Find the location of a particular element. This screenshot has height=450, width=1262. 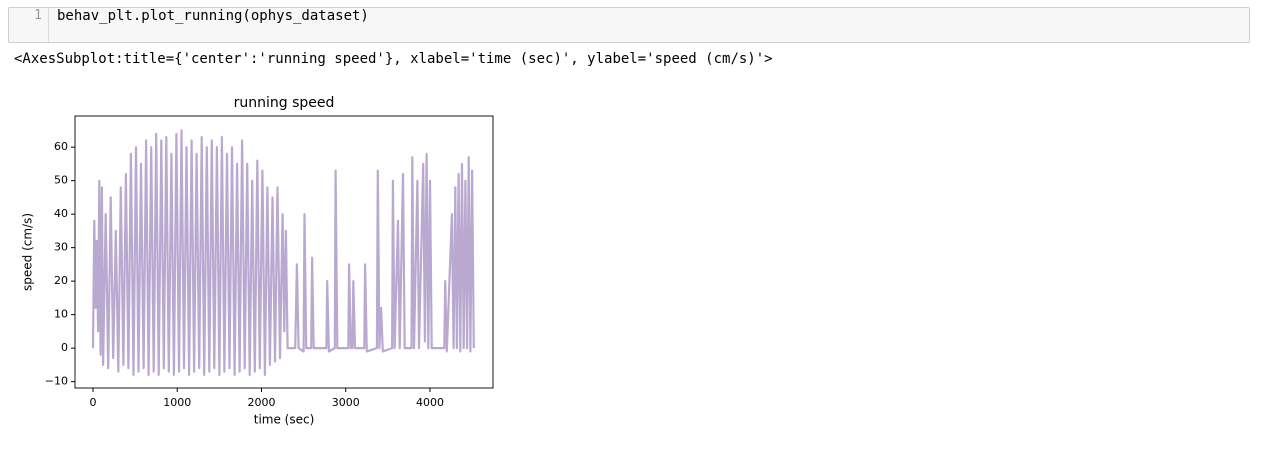

y-tick-label: 50 is located at coordinates (61, 180).